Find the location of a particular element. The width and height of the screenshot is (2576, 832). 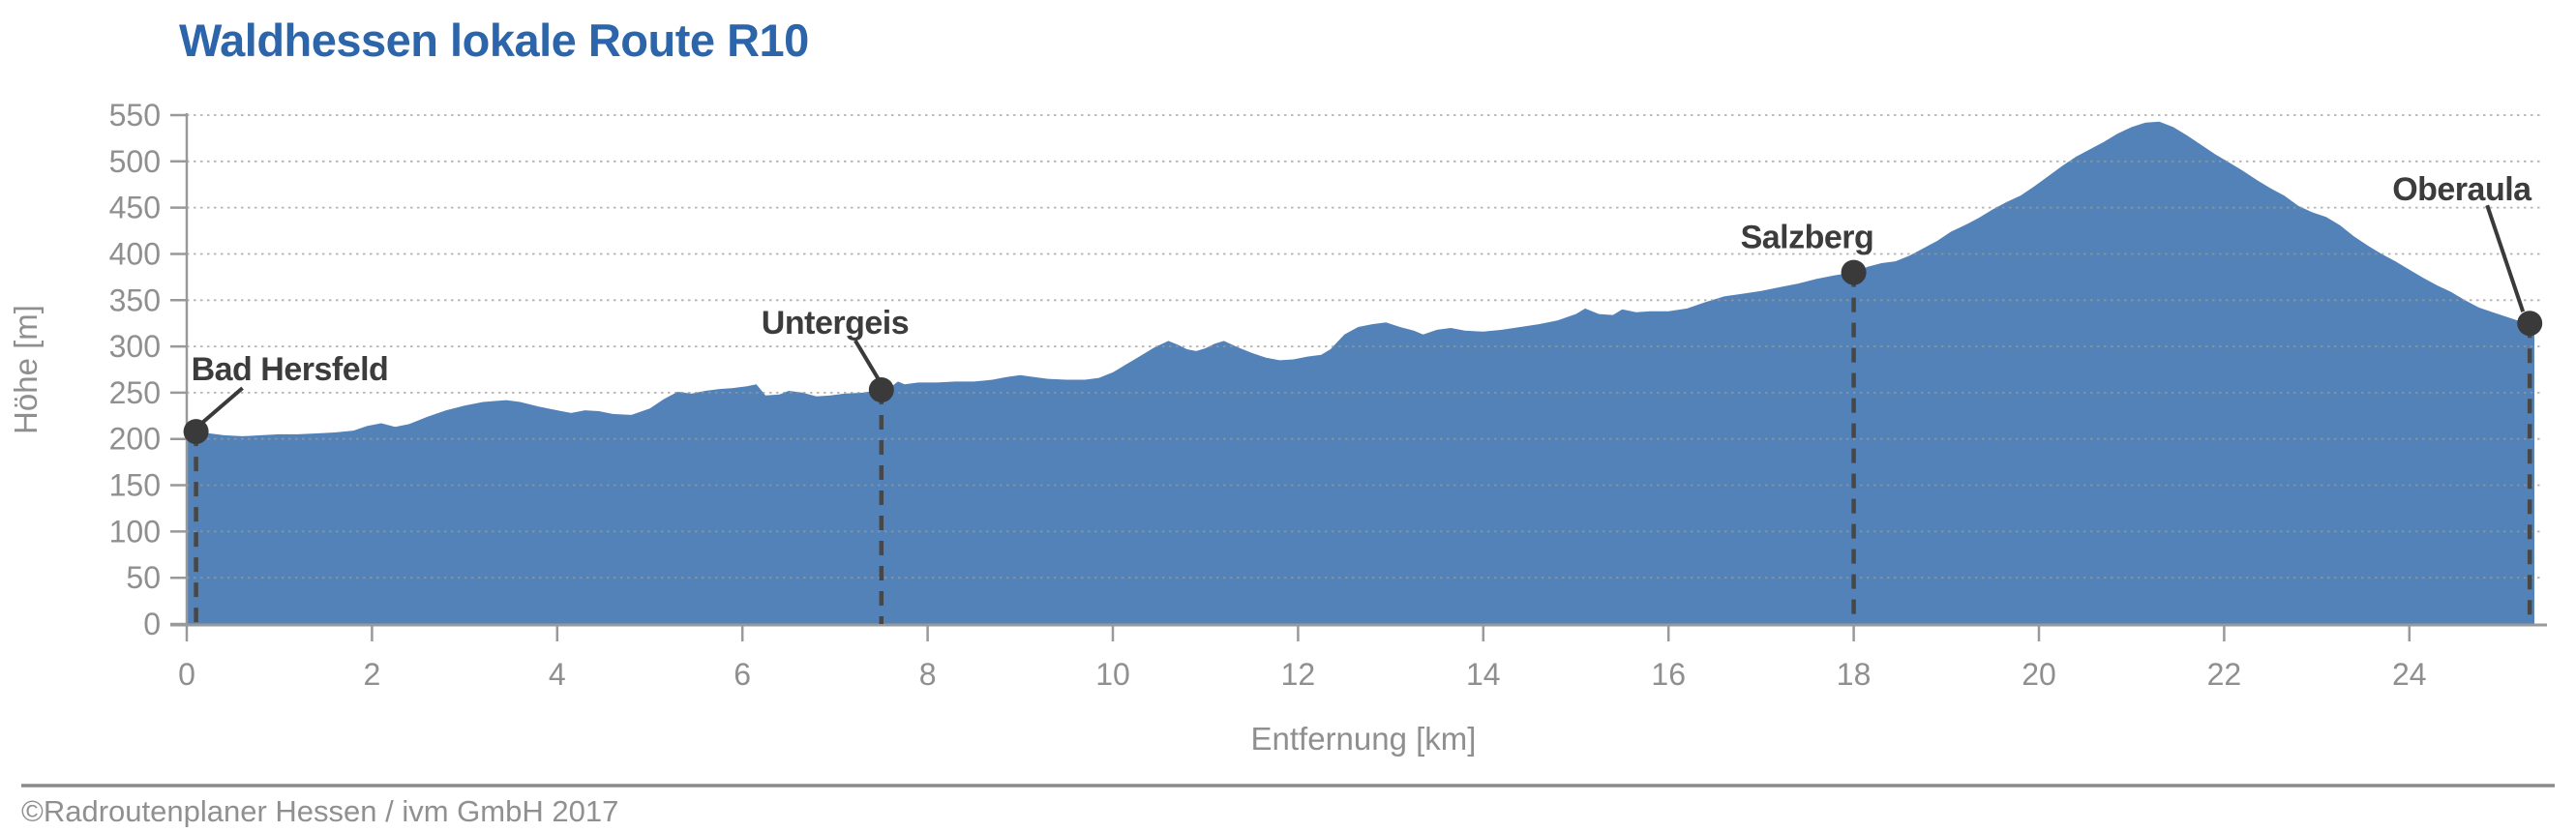

x-tick-label-0: 0 is located at coordinates (186, 674).